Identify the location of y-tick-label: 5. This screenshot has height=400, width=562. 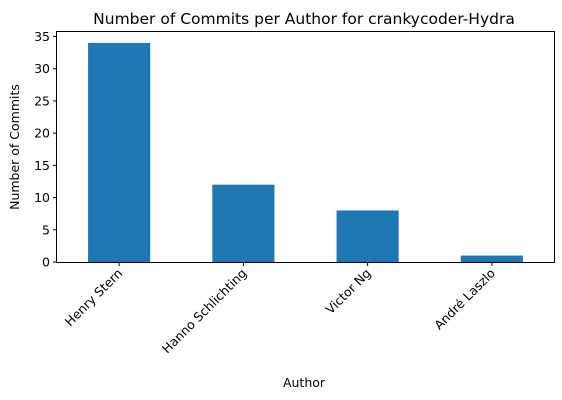
(46, 229).